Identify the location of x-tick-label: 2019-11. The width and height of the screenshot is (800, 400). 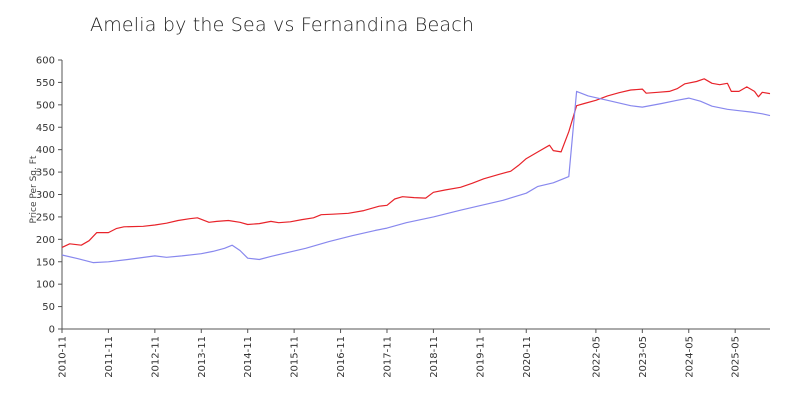
(480, 357).